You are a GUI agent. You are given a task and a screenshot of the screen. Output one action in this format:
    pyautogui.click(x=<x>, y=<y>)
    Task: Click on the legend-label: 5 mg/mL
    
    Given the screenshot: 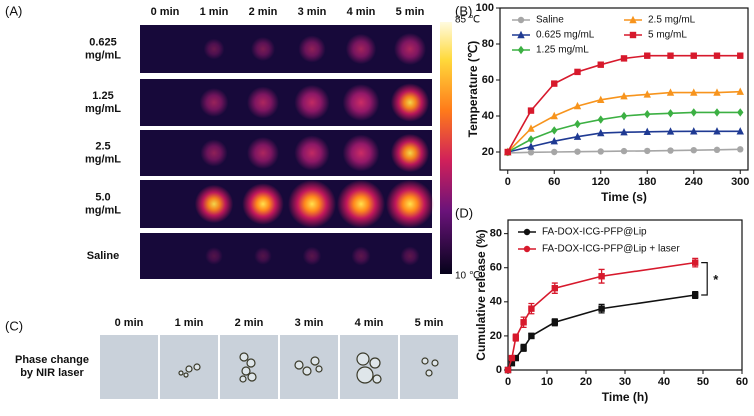 What is the action you would take?
    pyautogui.click(x=667, y=35)
    